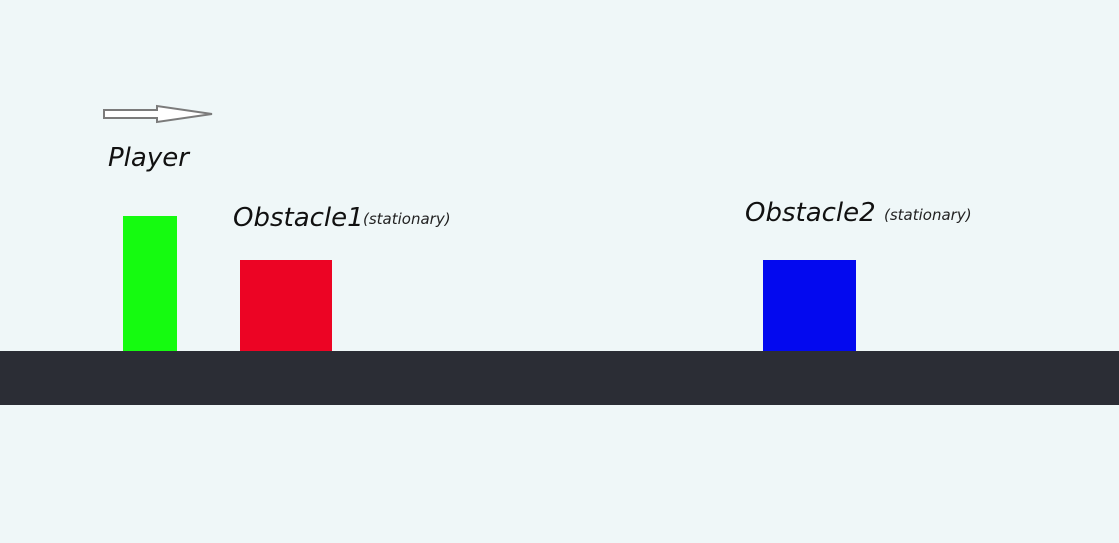 The image size is (1119, 543). Describe the element at coordinates (559, 378) in the screenshot. I see `ground-platform` at that location.